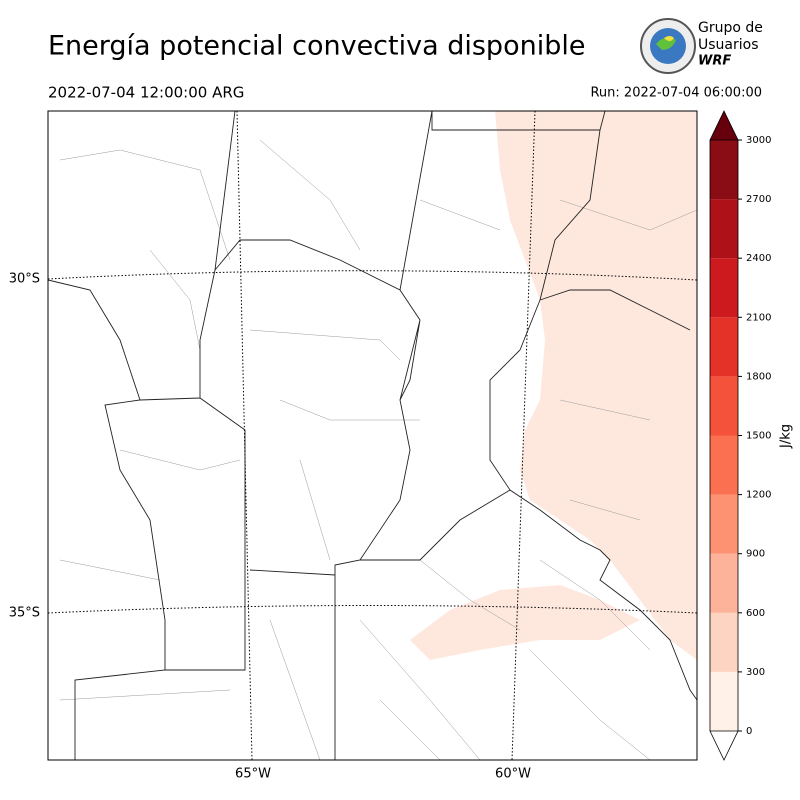  Describe the element at coordinates (755, 672) in the screenshot. I see `colorbar-tick-label: 300` at that location.